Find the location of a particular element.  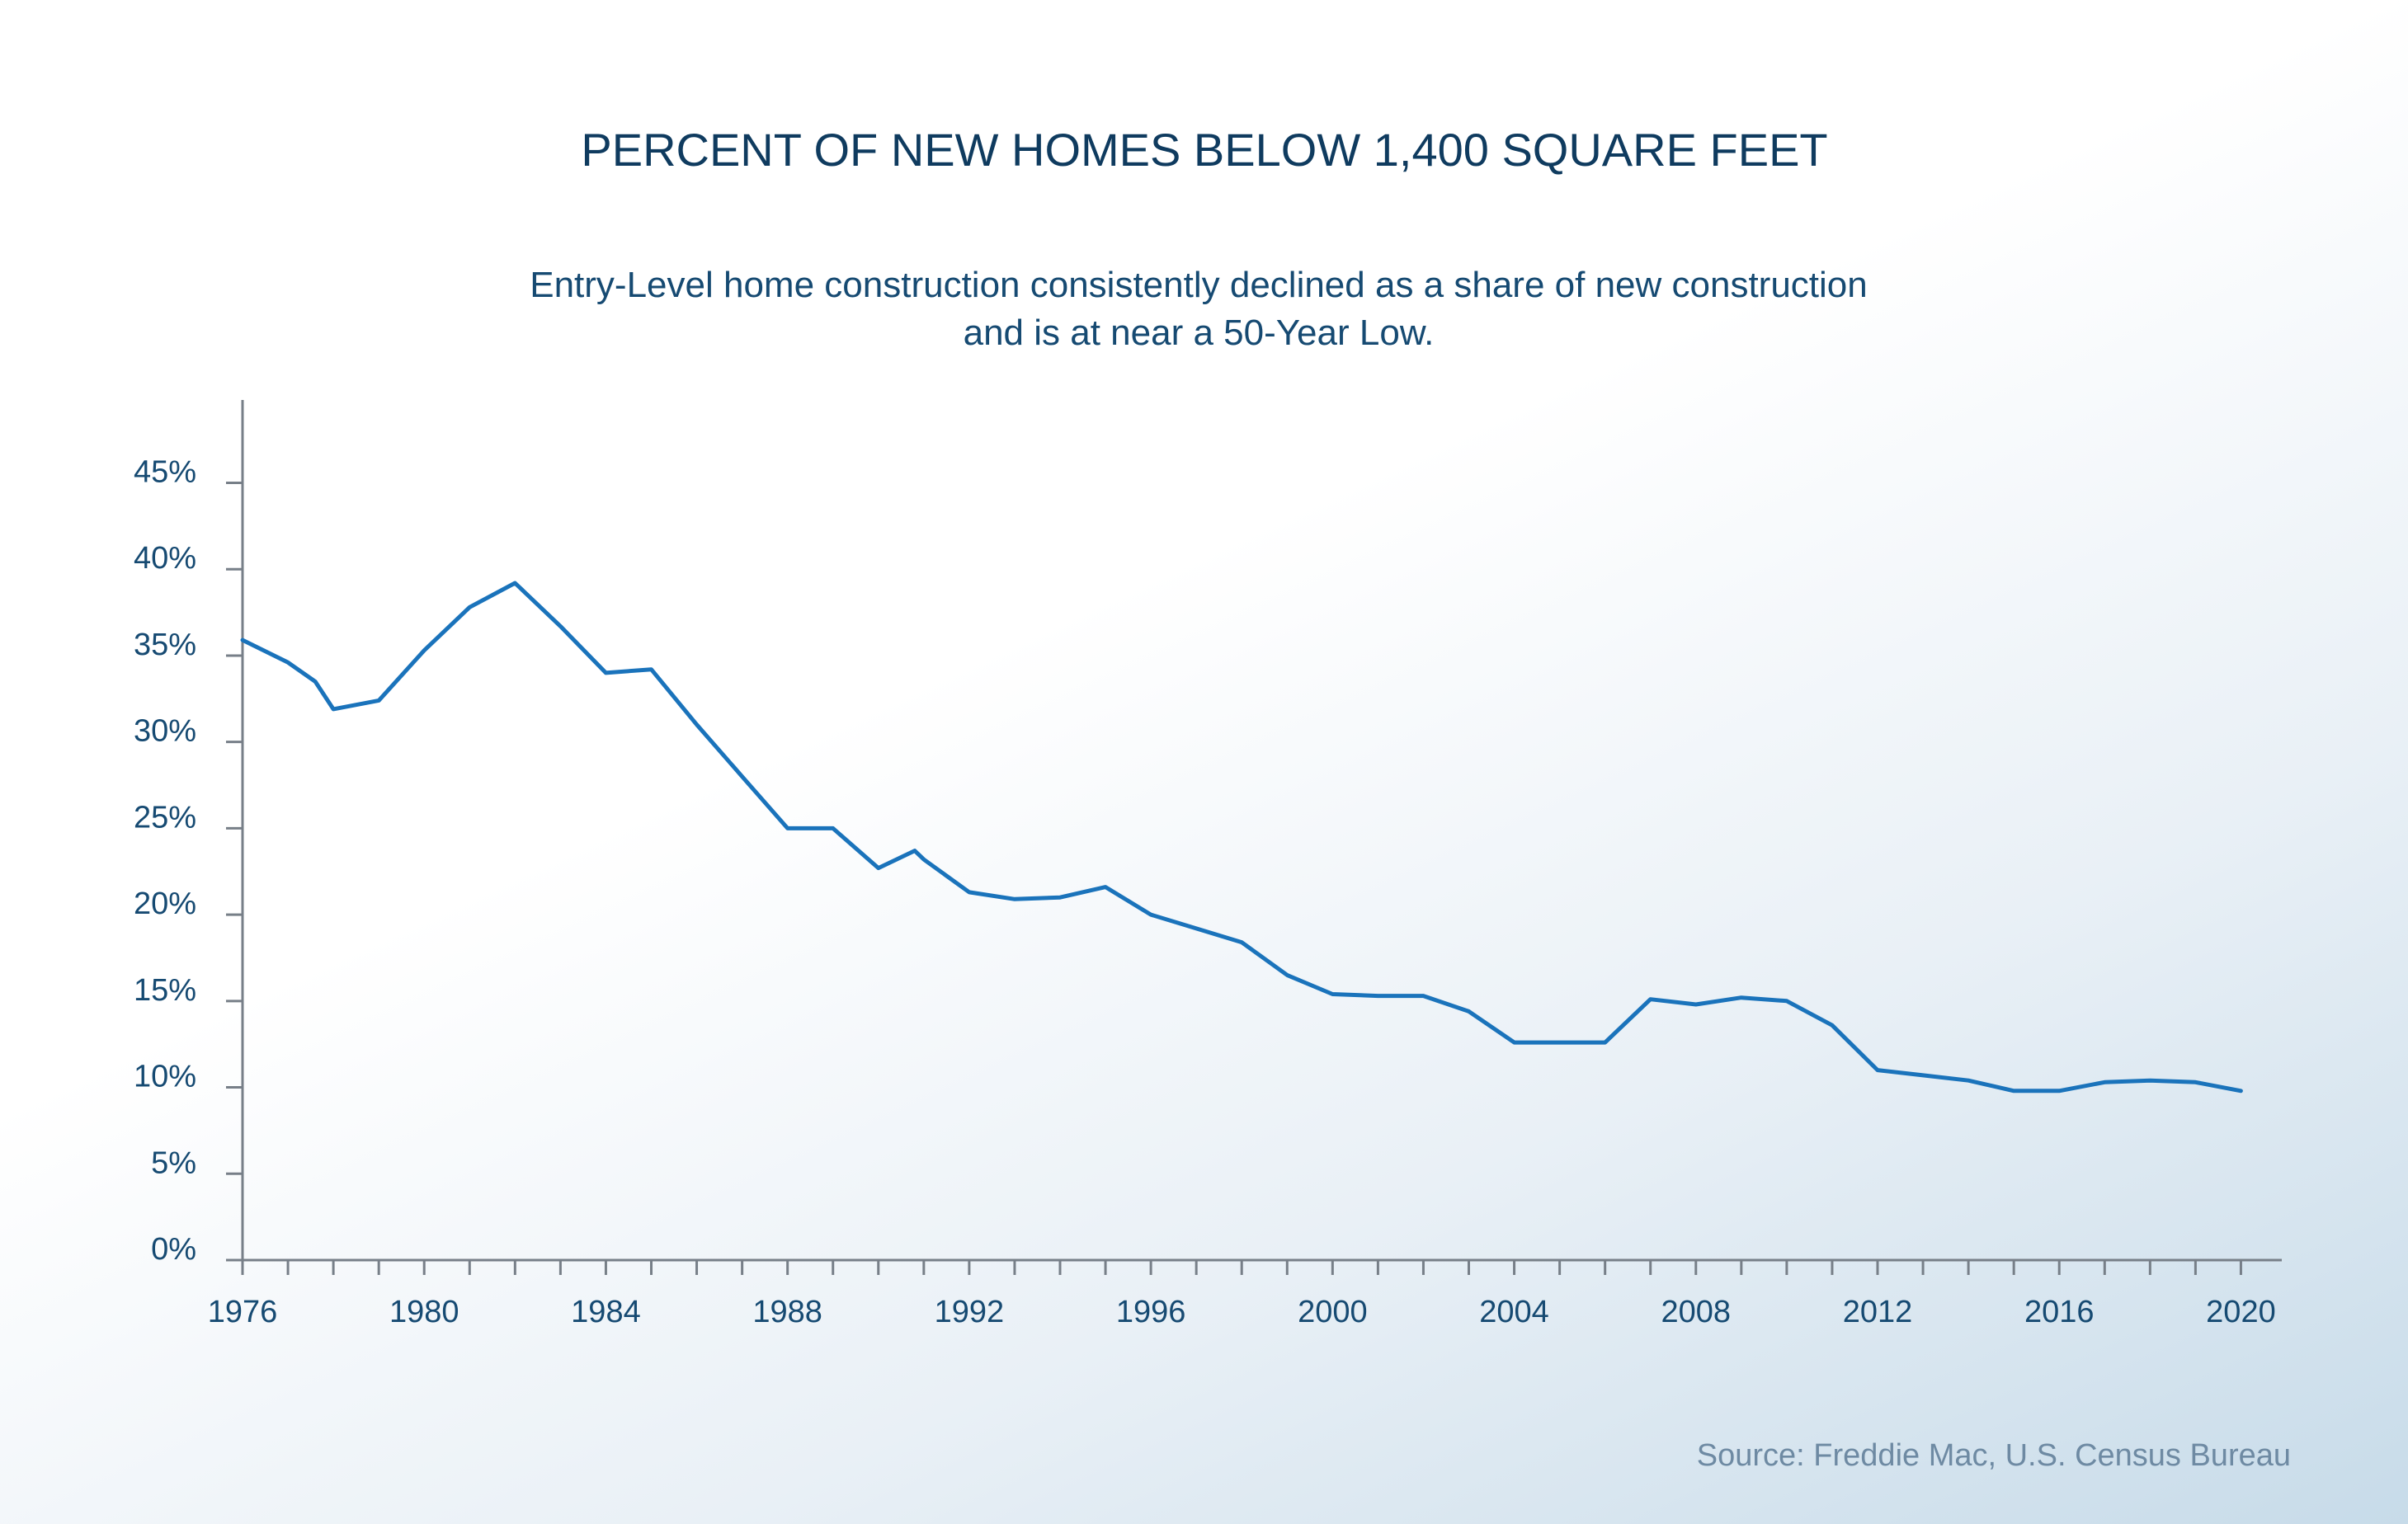

x-tick-label: 1996 is located at coordinates (1151, 1312).